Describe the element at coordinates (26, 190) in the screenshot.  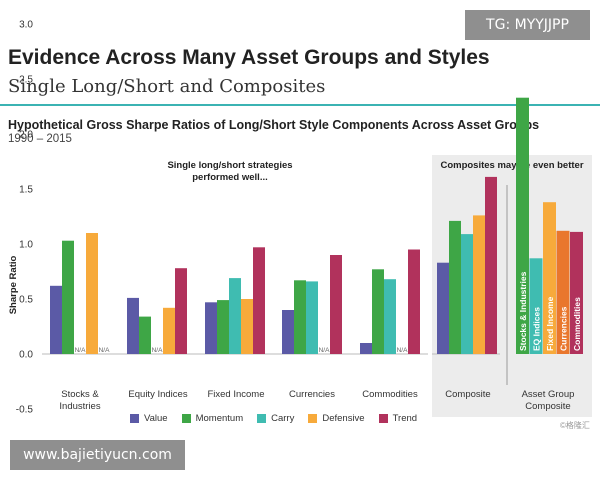
I see `y-tick-label: 1.5` at that location.